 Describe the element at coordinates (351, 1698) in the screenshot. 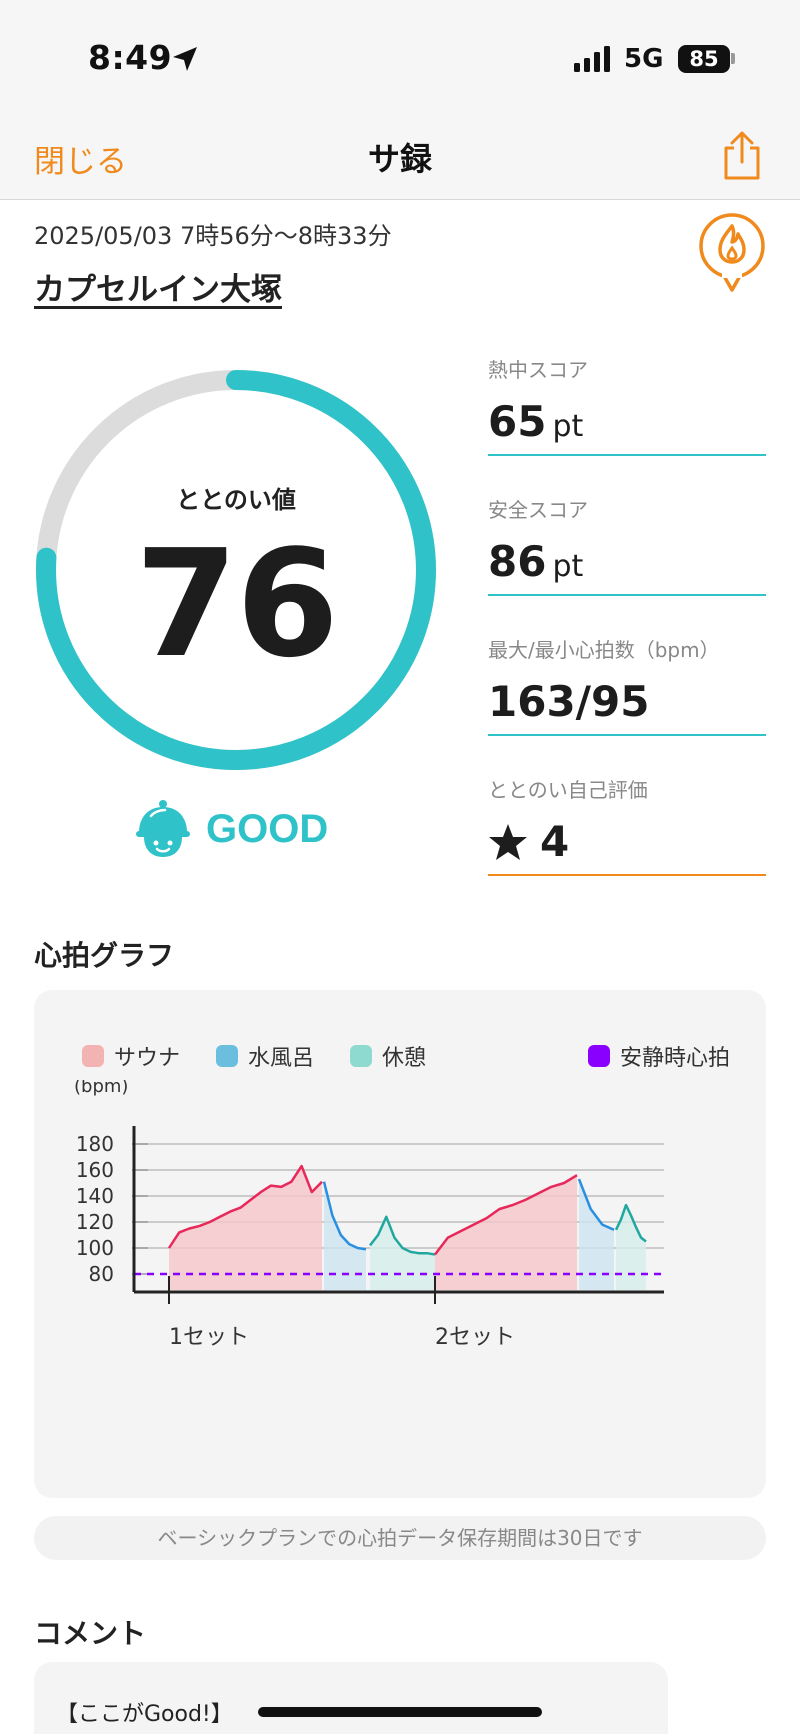

I see `comment-card` at that location.